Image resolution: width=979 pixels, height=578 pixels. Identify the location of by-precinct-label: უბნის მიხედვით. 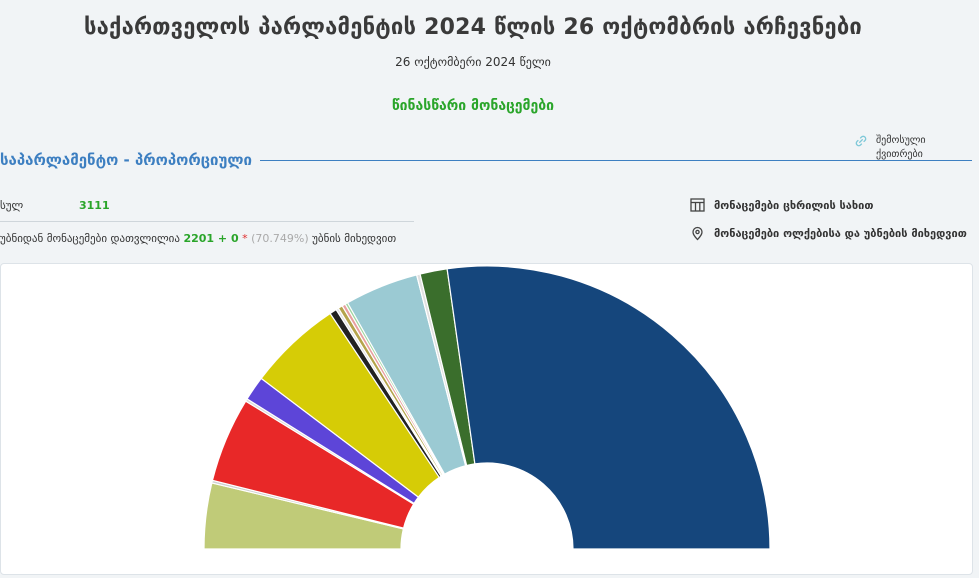
(354, 238).